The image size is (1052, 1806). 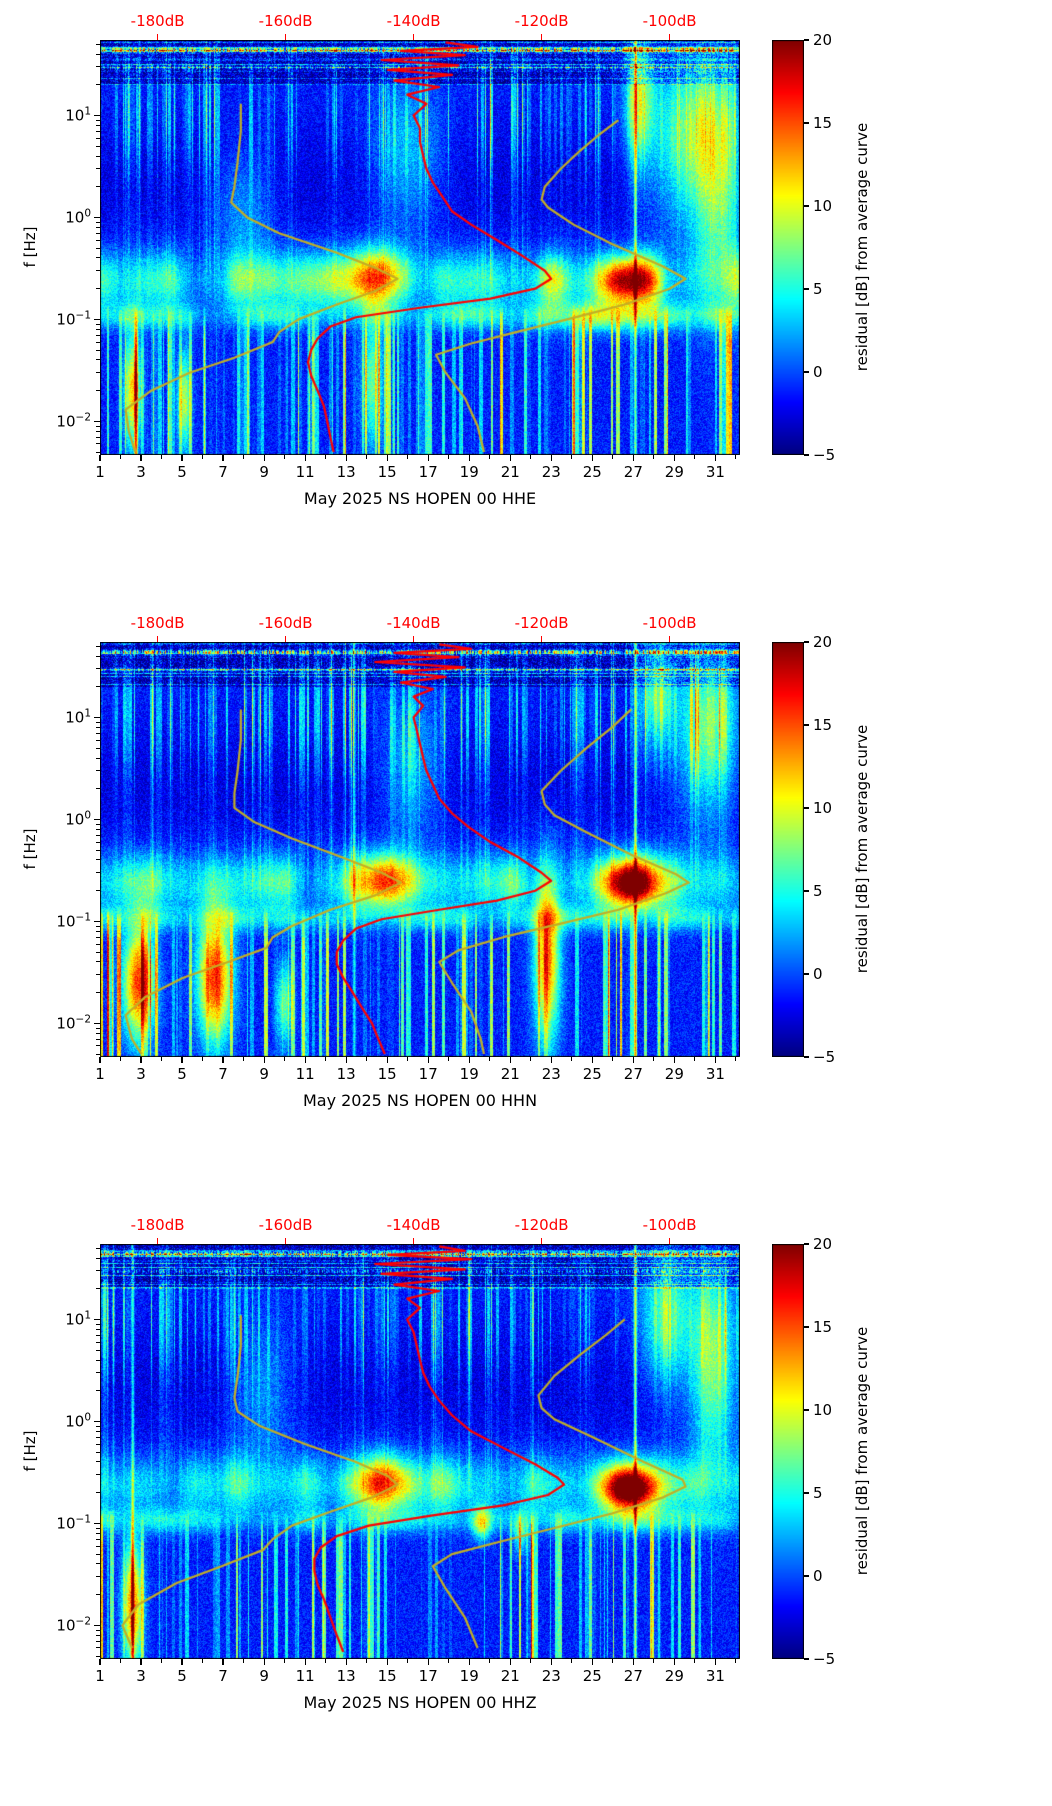 What do you see at coordinates (420, 849) in the screenshot?
I see `spectrogram-canvas` at bounding box center [420, 849].